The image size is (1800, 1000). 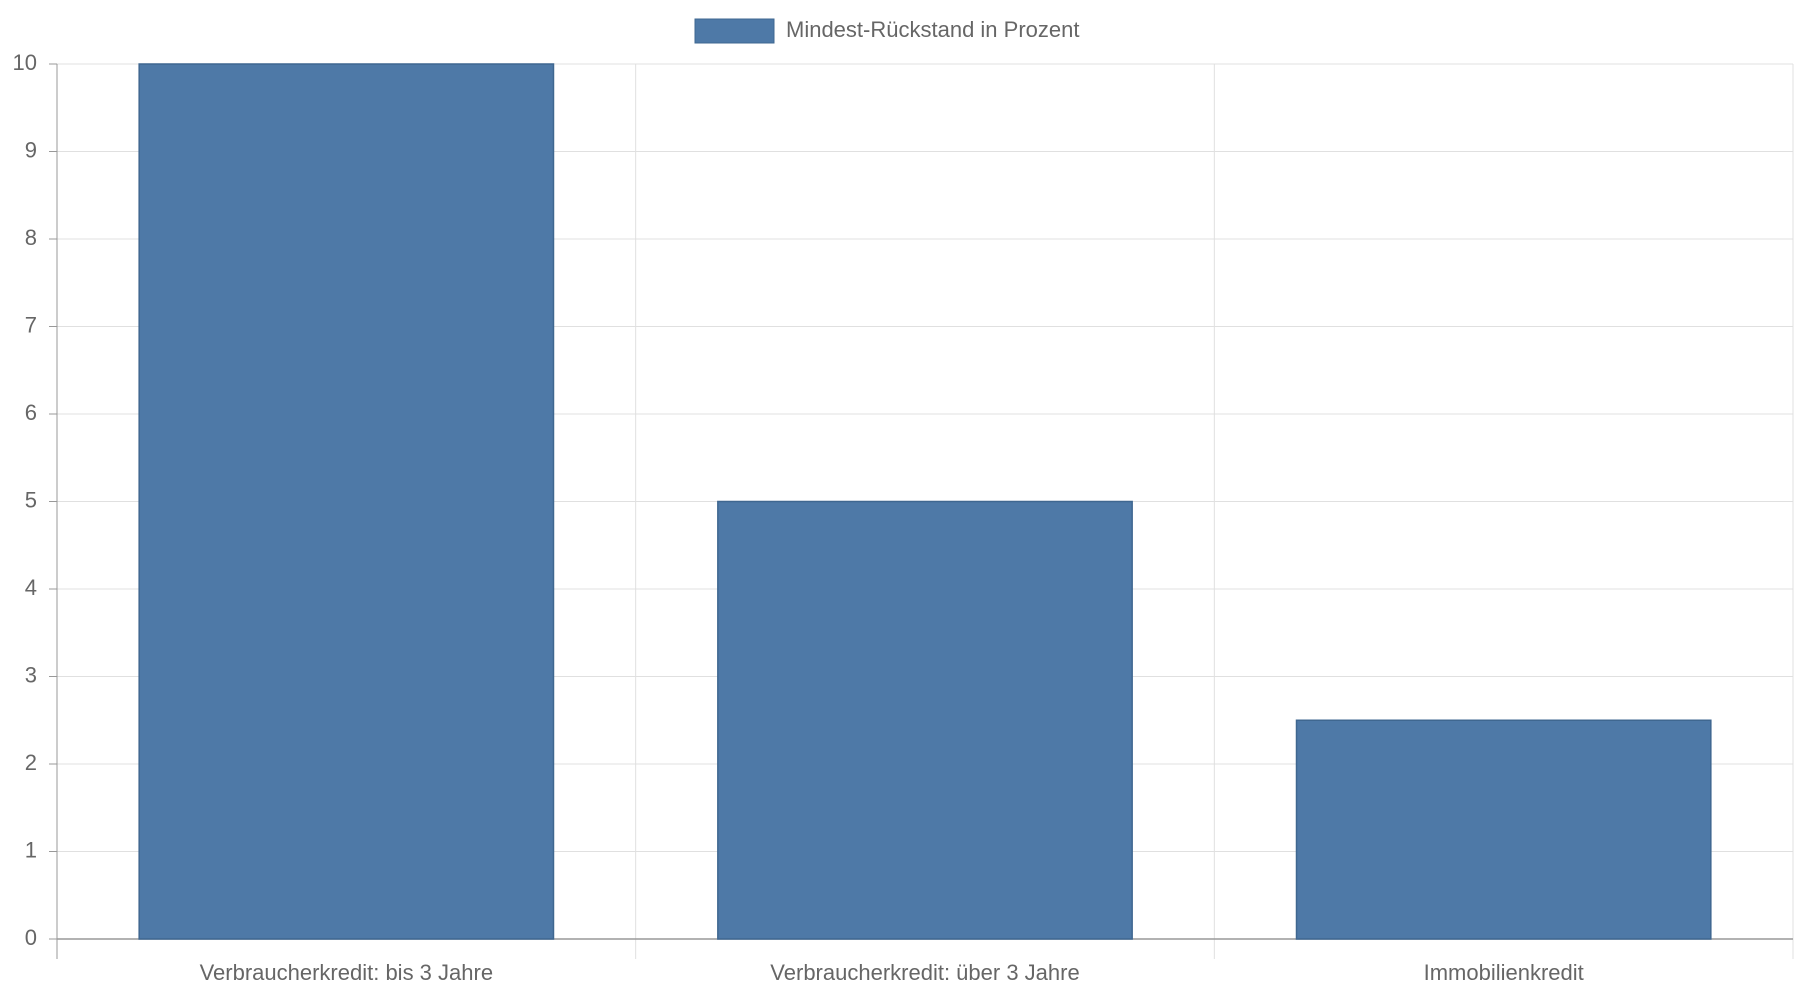 What do you see at coordinates (924, 972) in the screenshot?
I see `x-tick-label: Verbraucherkredit: über 3 Jahre` at bounding box center [924, 972].